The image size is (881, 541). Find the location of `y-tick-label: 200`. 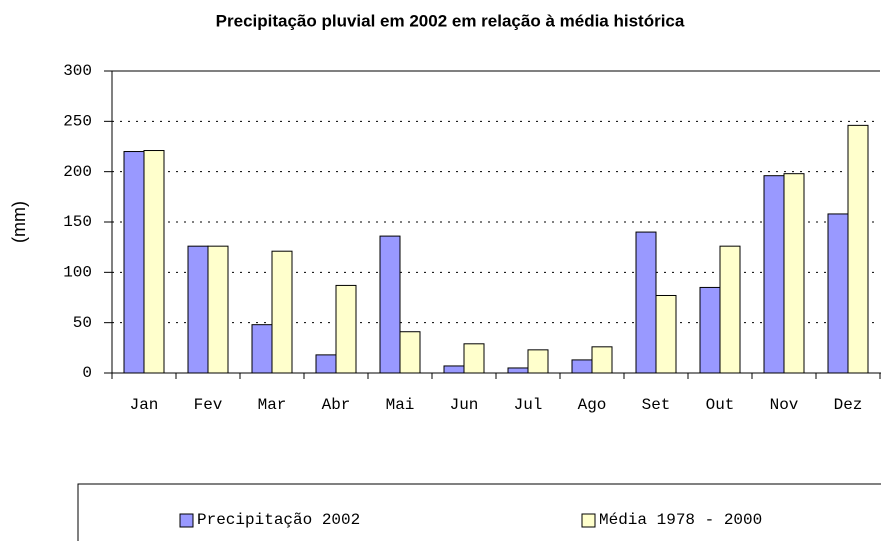

y-tick-label: 200 is located at coordinates (77, 172).